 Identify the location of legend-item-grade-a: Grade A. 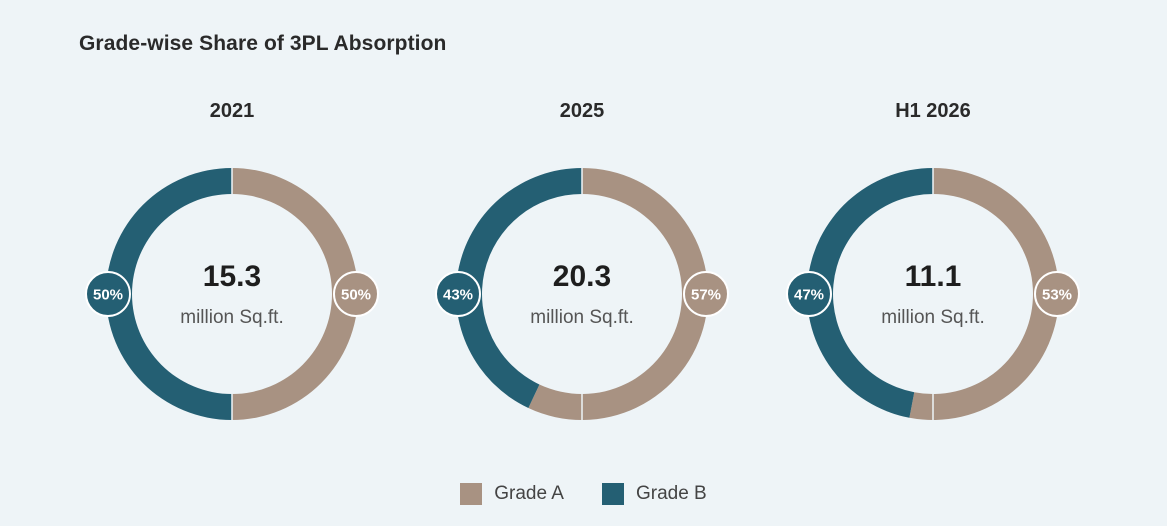
(512, 494).